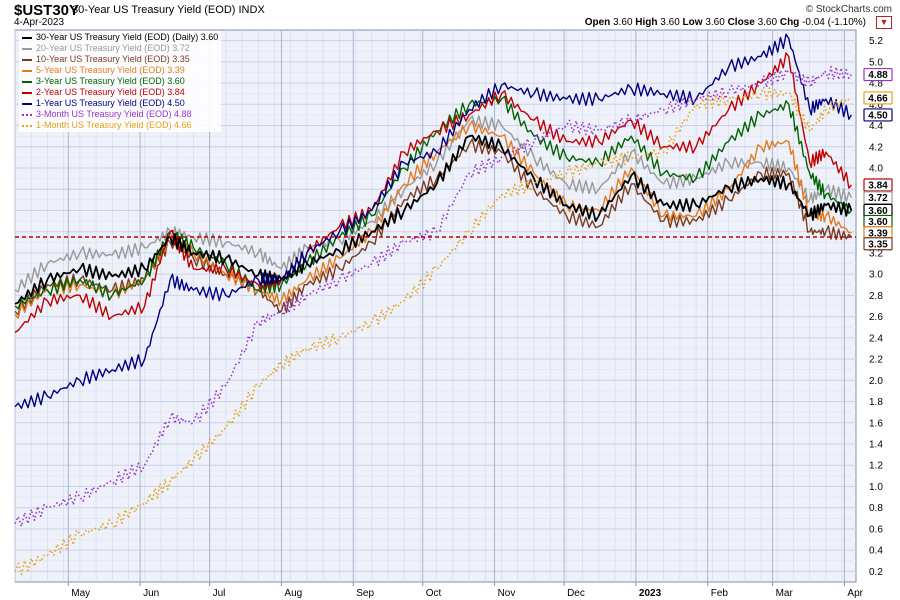 The width and height of the screenshot is (900, 600). I want to click on x-tick-label: Sep, so click(365, 593).